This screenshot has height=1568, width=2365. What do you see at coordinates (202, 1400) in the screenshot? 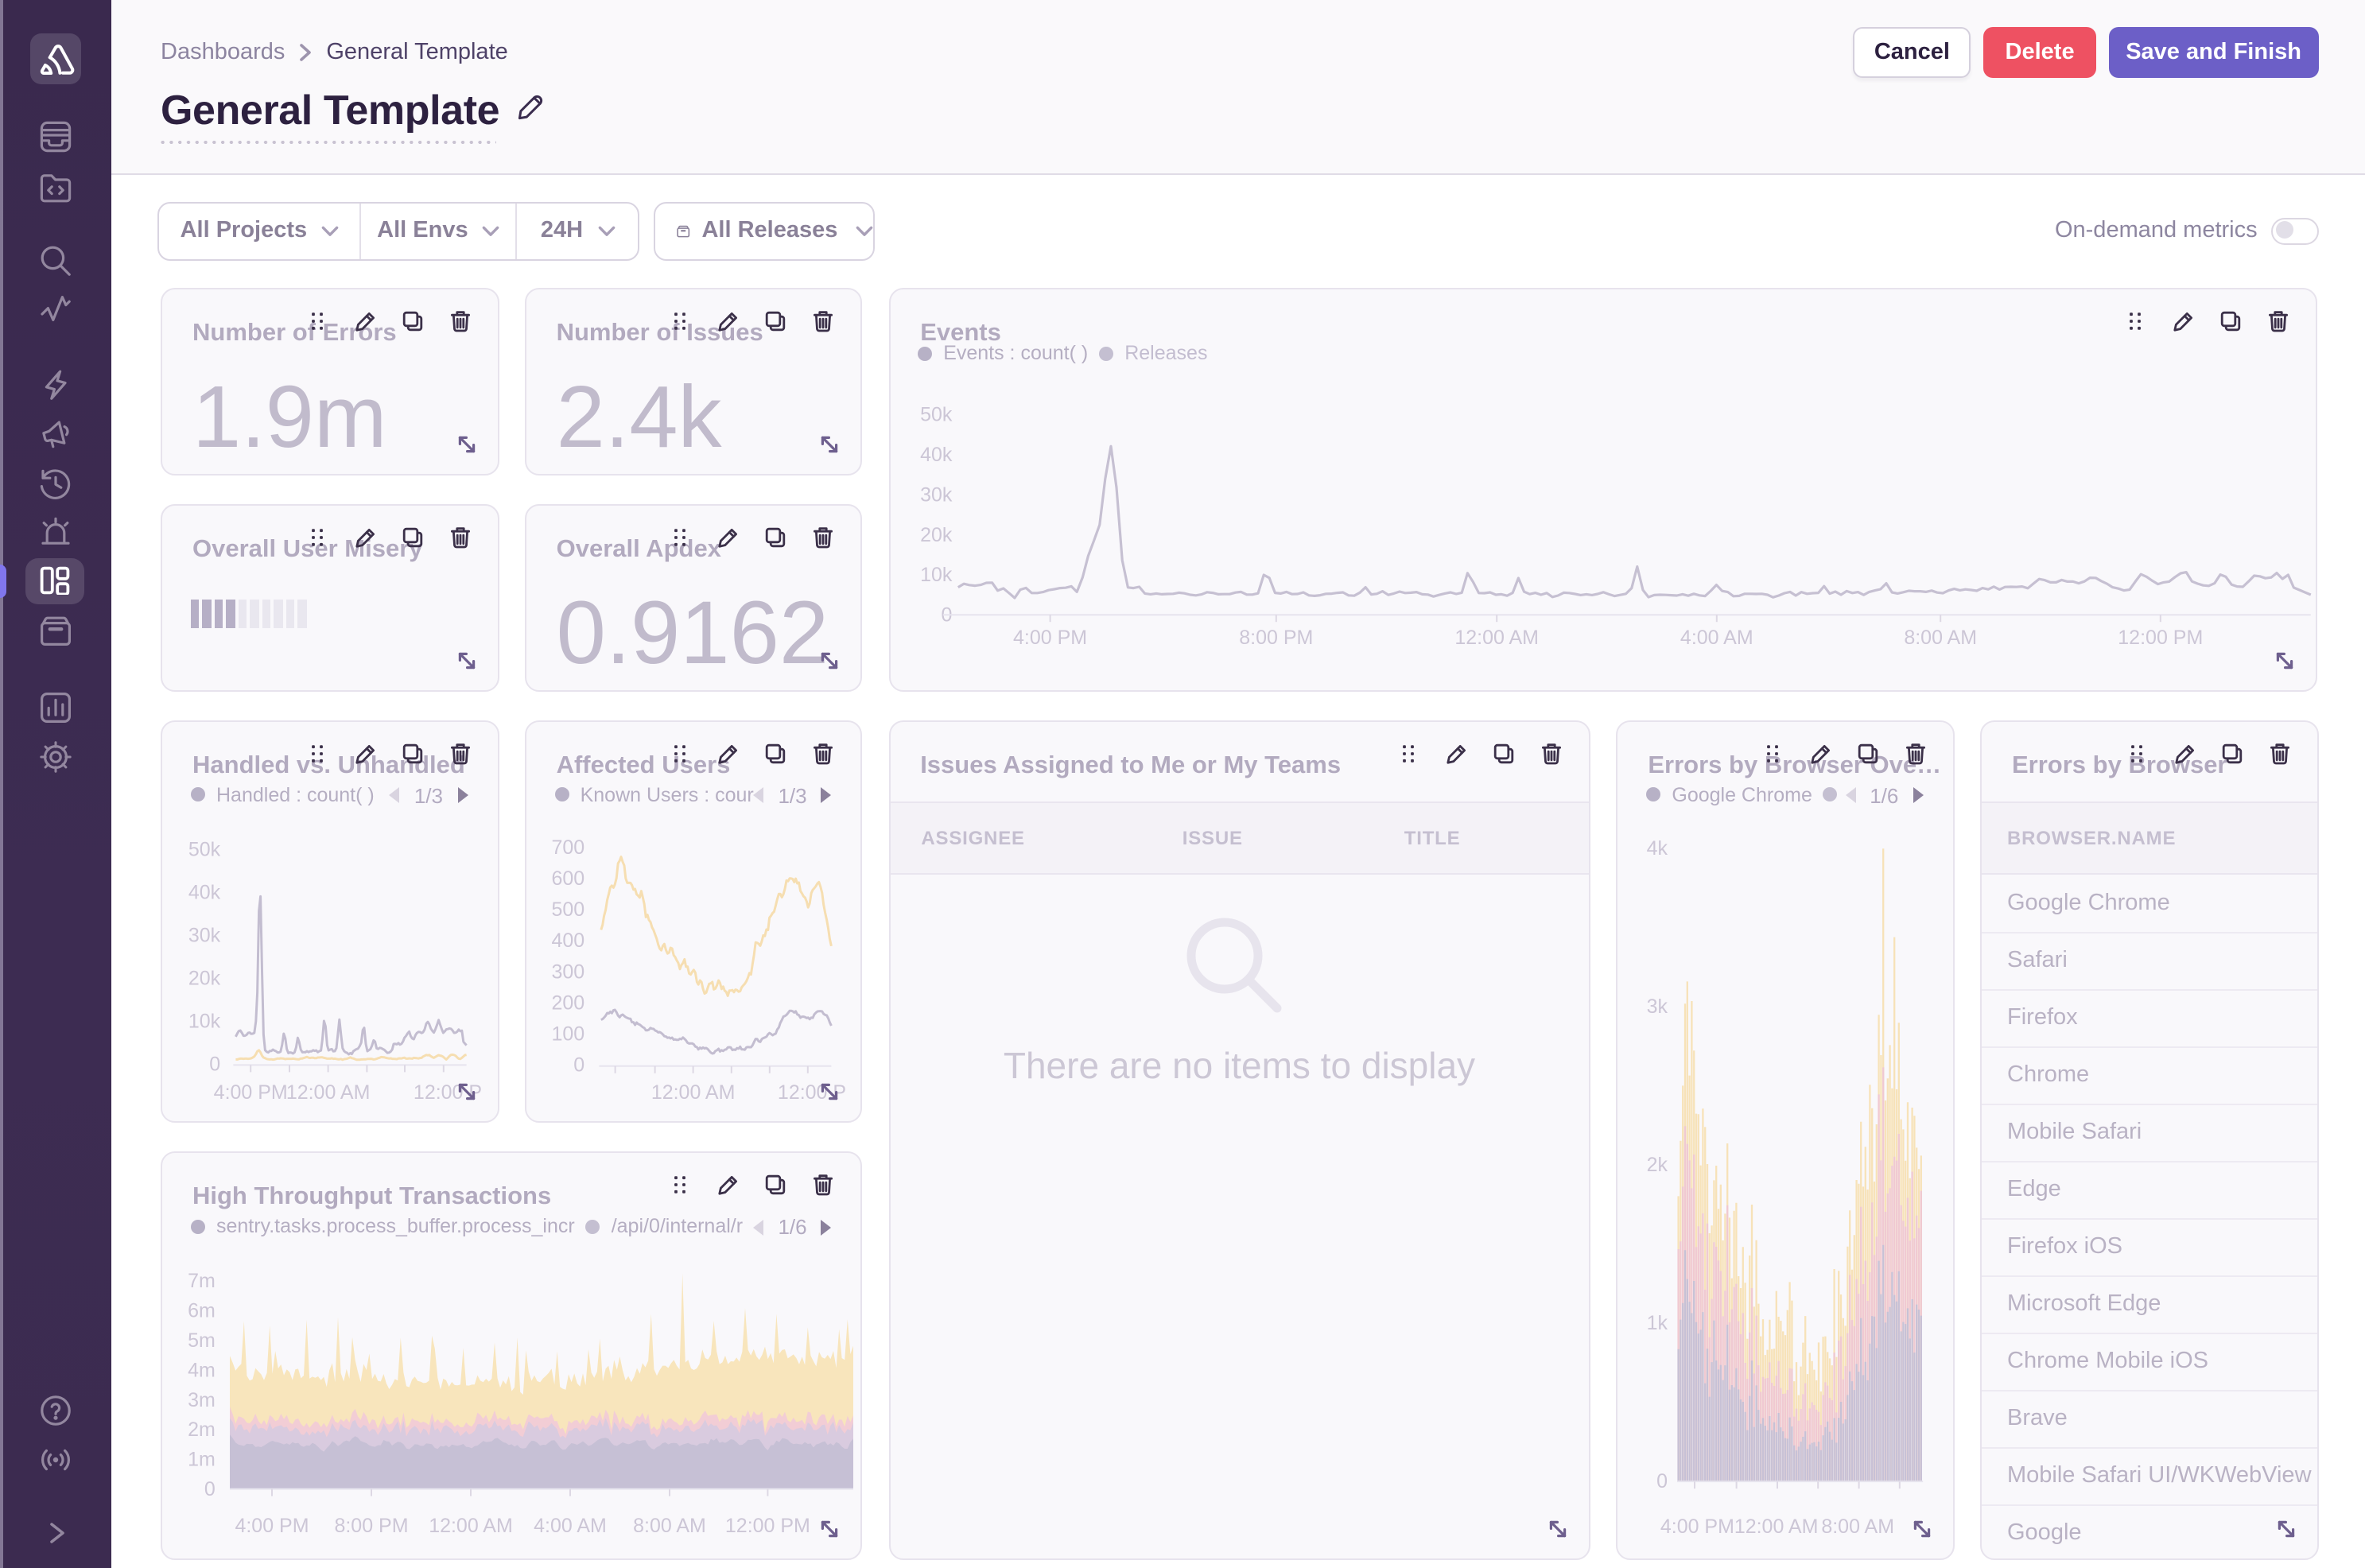
I see `svg-text: 3m` at bounding box center [202, 1400].